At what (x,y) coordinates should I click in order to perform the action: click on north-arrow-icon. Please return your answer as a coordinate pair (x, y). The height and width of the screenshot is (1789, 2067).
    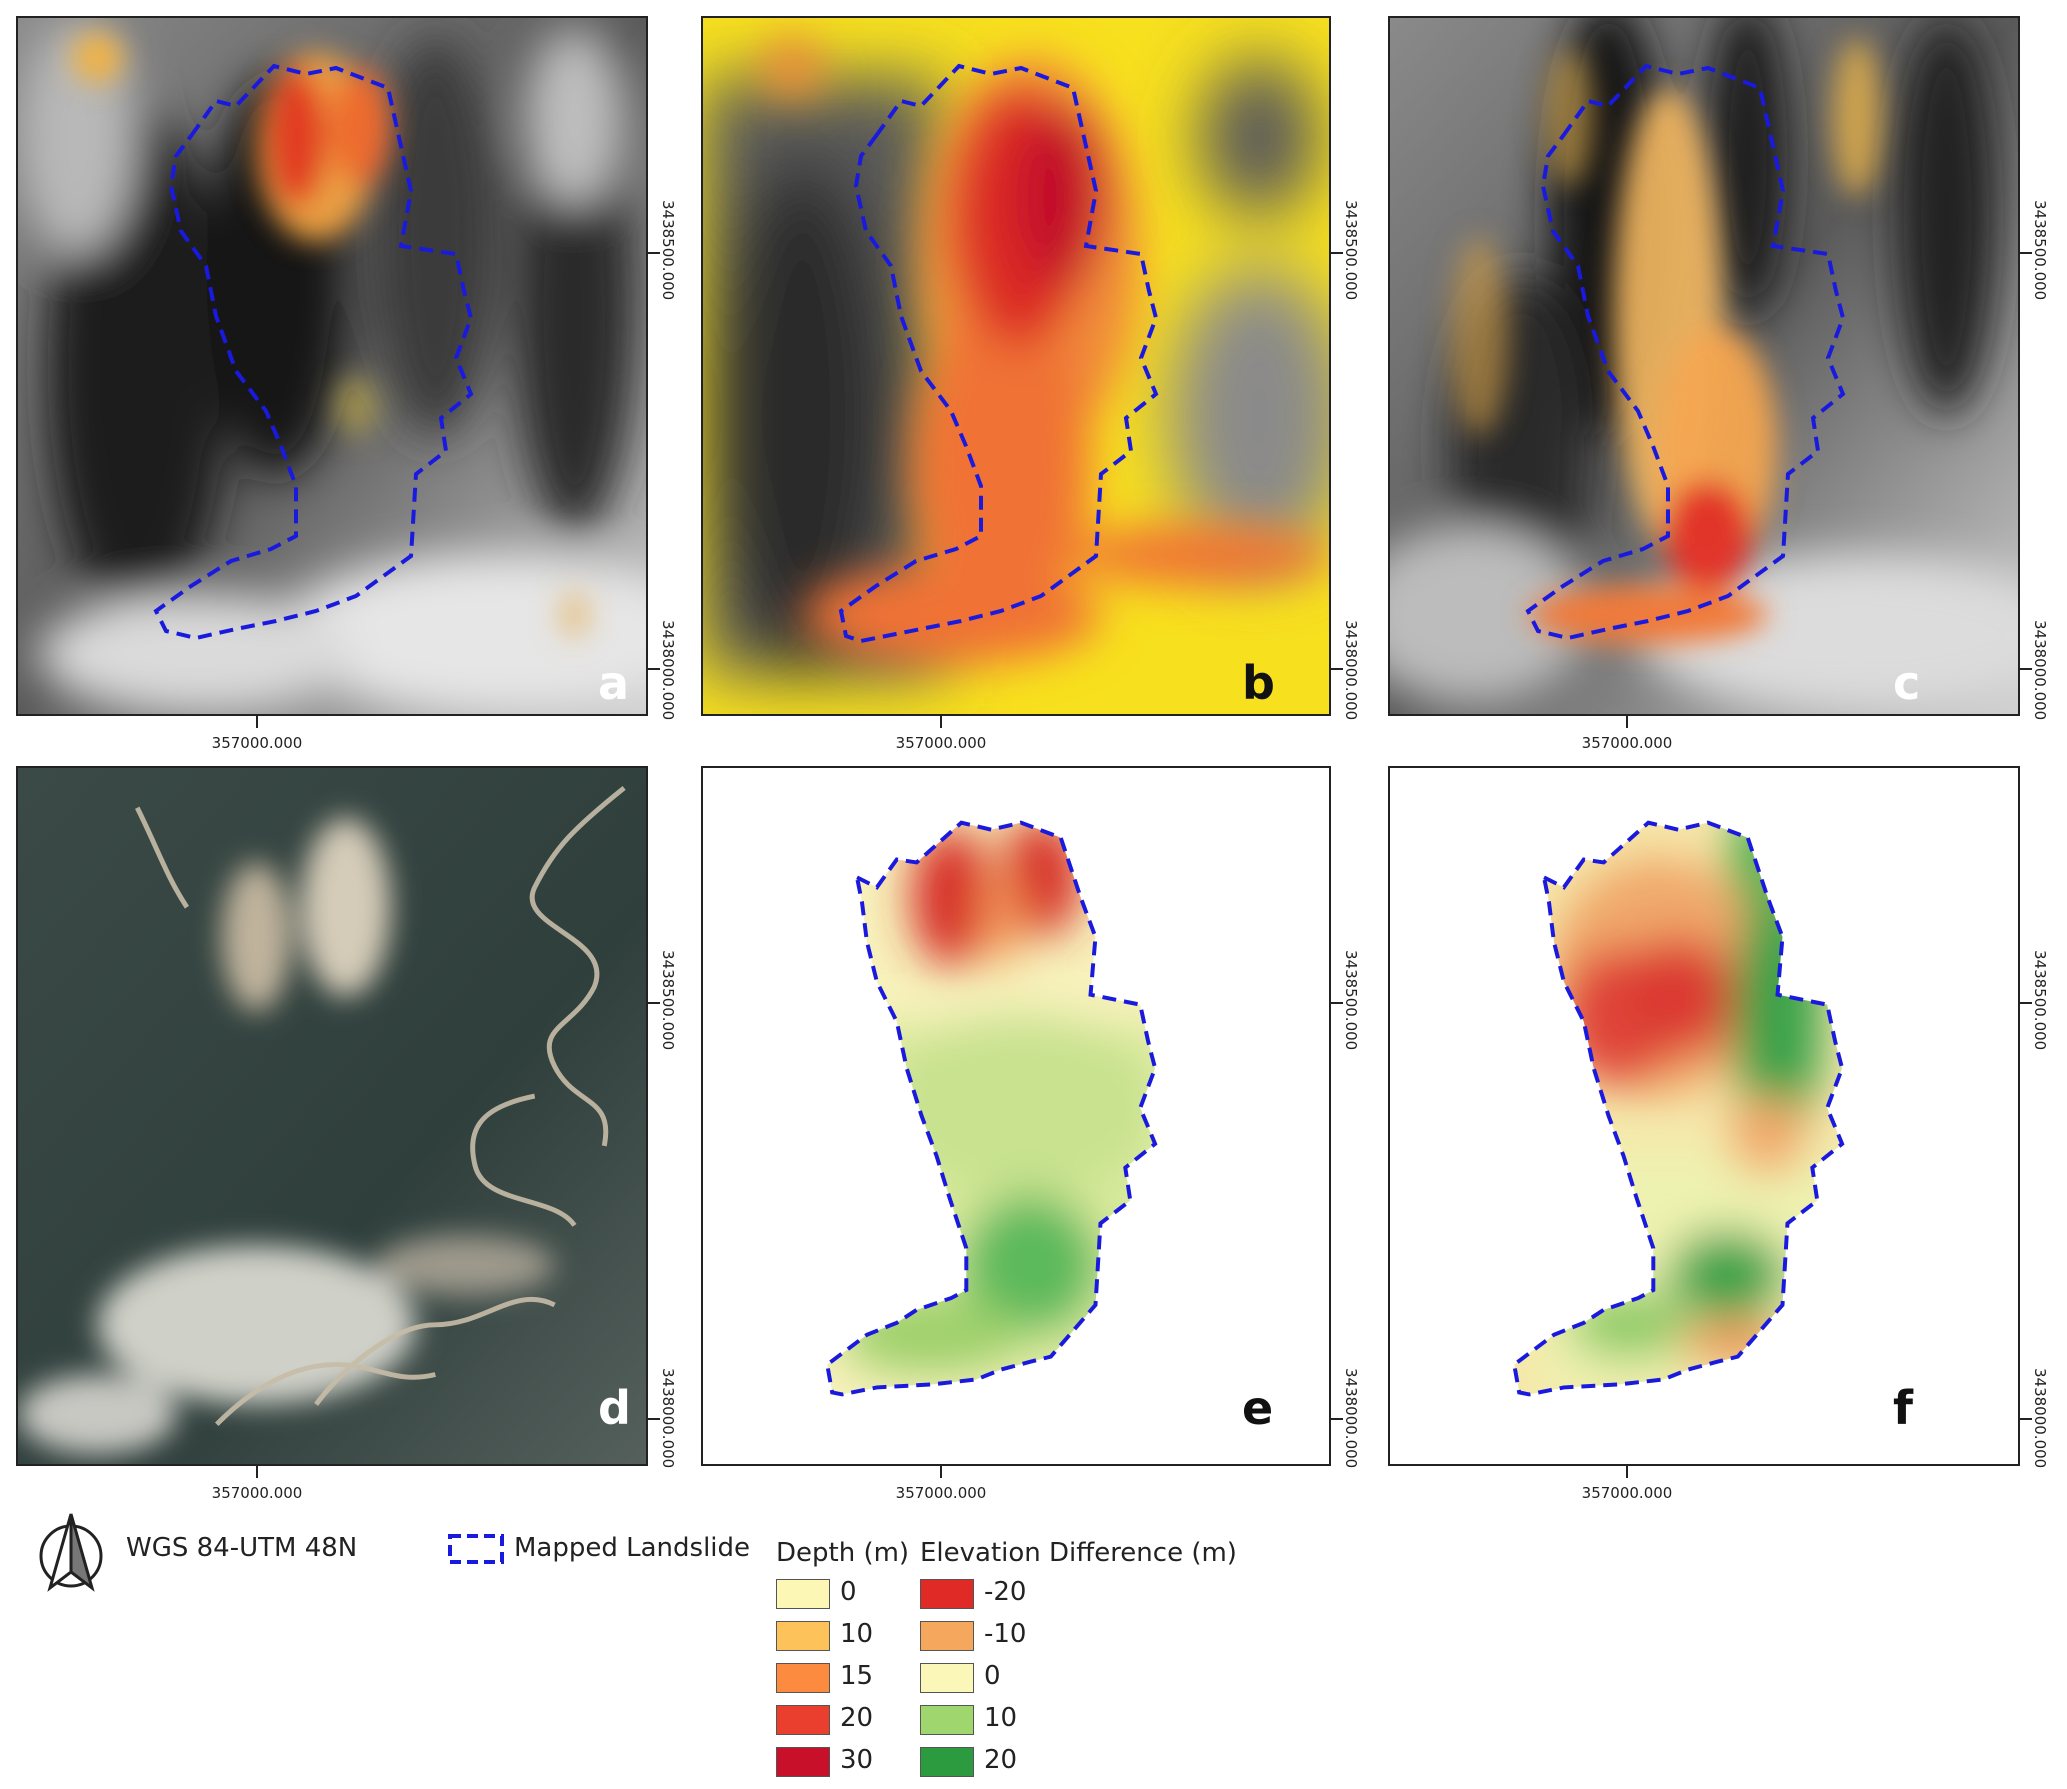
    Looking at the image, I should click on (71, 1552).